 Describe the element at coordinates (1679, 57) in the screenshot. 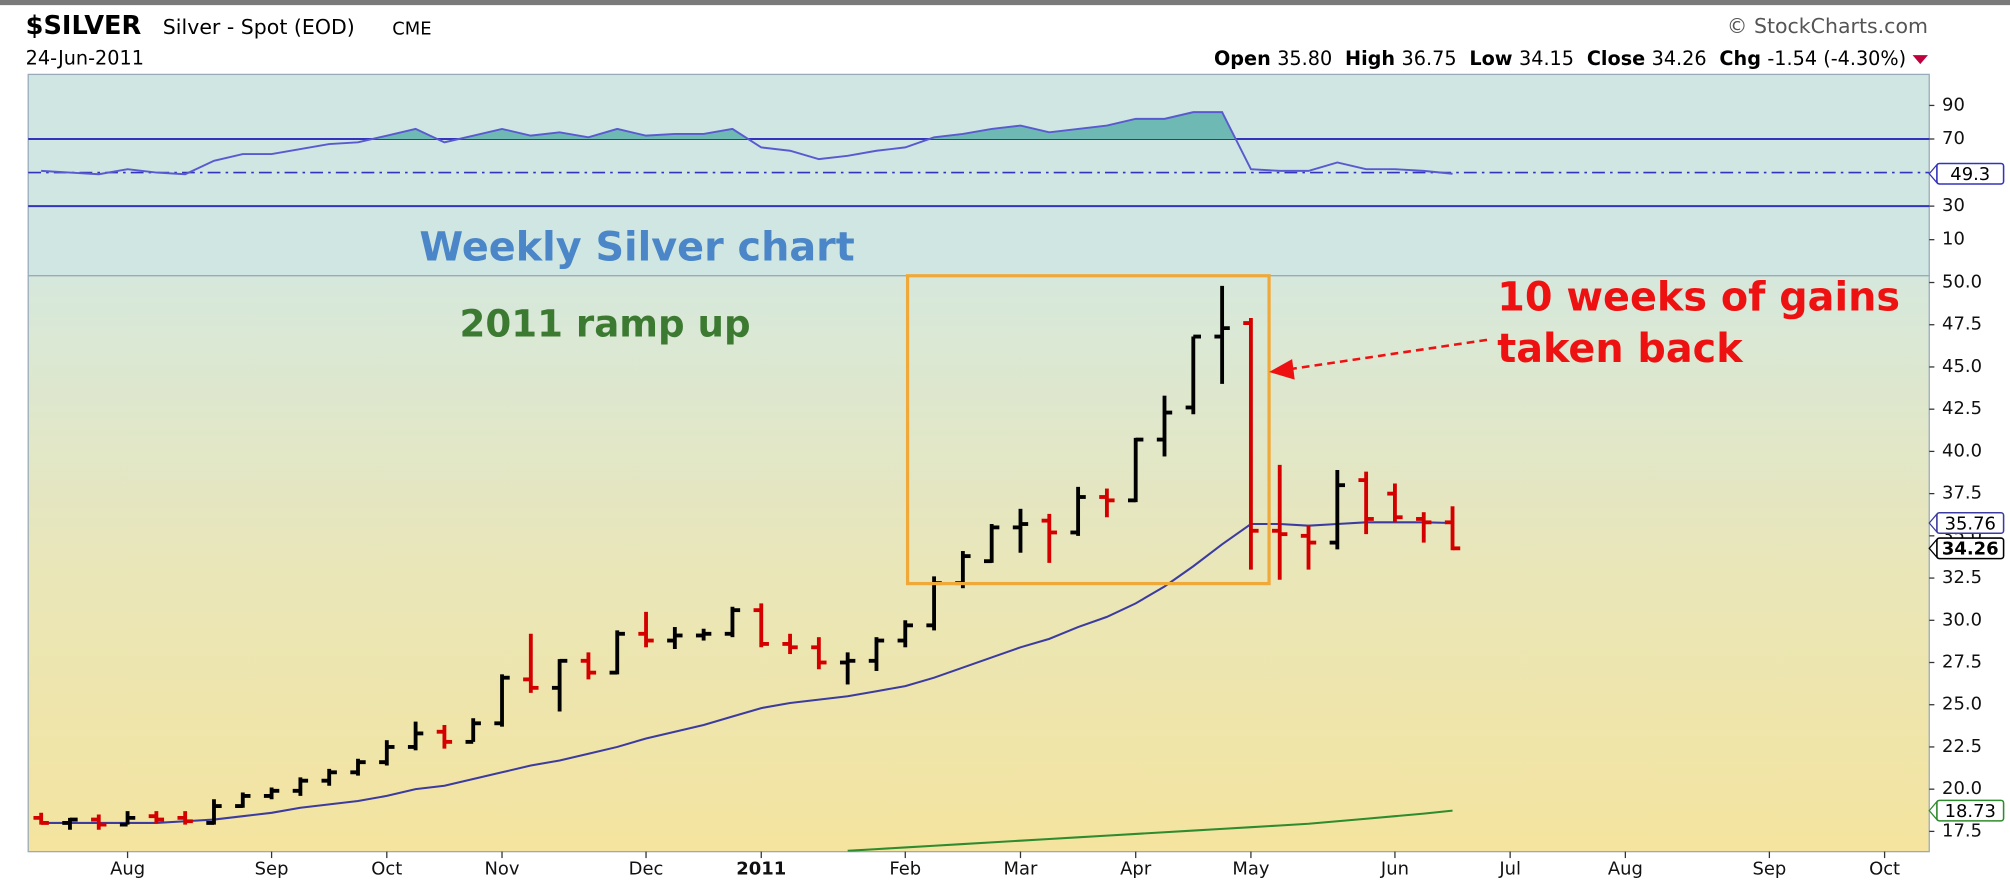

I see `stat-value: 34.26` at that location.